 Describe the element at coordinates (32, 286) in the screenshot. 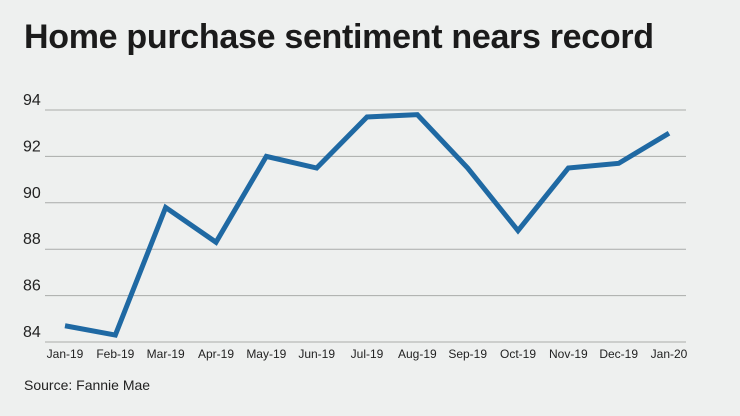

I see `y-tick-label: 86` at that location.